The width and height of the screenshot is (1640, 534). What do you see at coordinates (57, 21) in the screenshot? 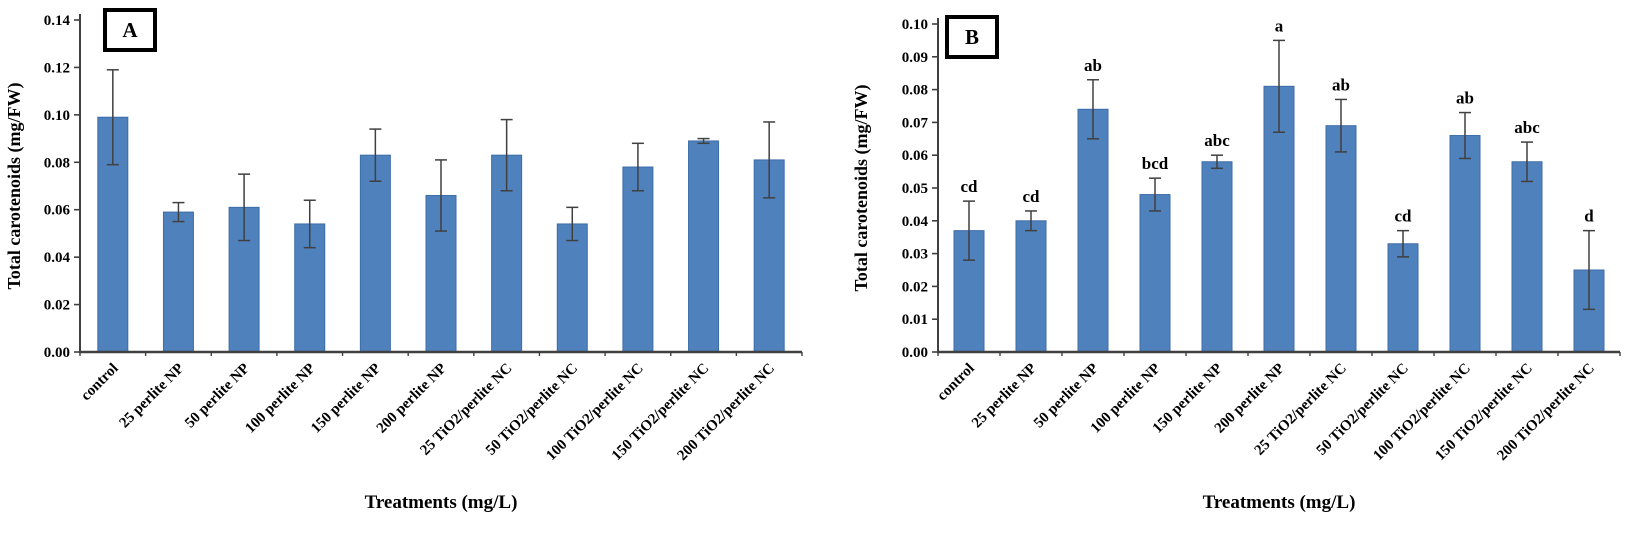
I see `y-tick-label: 0.14` at bounding box center [57, 21].